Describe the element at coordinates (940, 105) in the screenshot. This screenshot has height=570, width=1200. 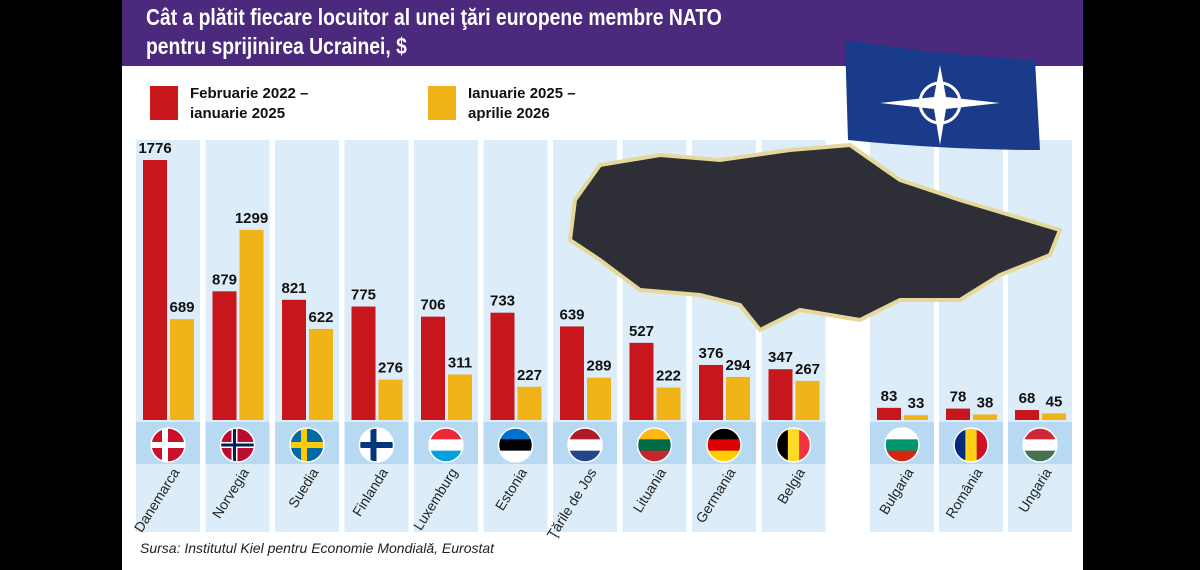
I see `flag-star` at that location.